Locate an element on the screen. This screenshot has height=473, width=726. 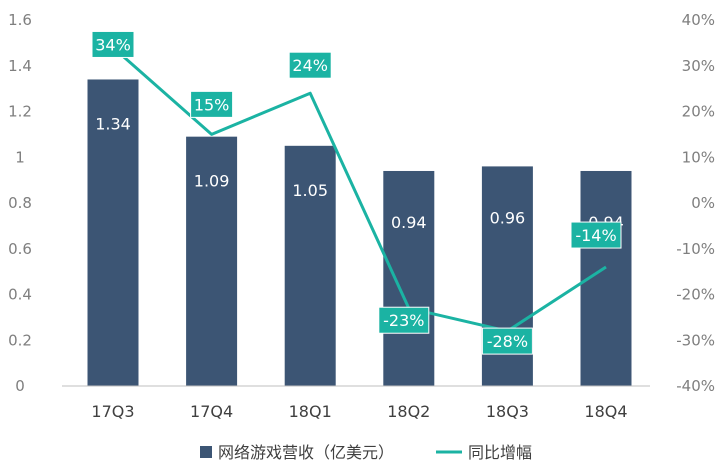
line-data-label: -14% is located at coordinates (595, 235).